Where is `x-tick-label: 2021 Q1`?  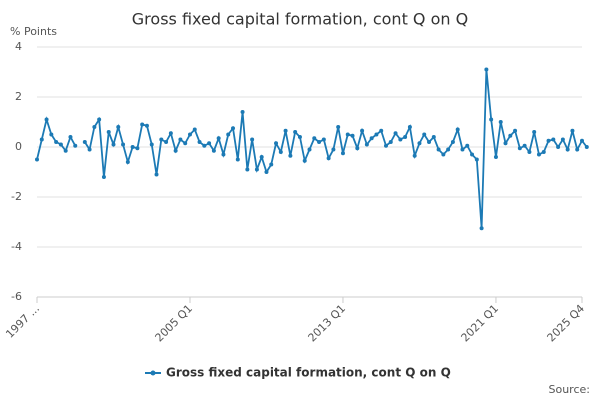 x-tick-label: 2021 Q1 is located at coordinates (480, 323).